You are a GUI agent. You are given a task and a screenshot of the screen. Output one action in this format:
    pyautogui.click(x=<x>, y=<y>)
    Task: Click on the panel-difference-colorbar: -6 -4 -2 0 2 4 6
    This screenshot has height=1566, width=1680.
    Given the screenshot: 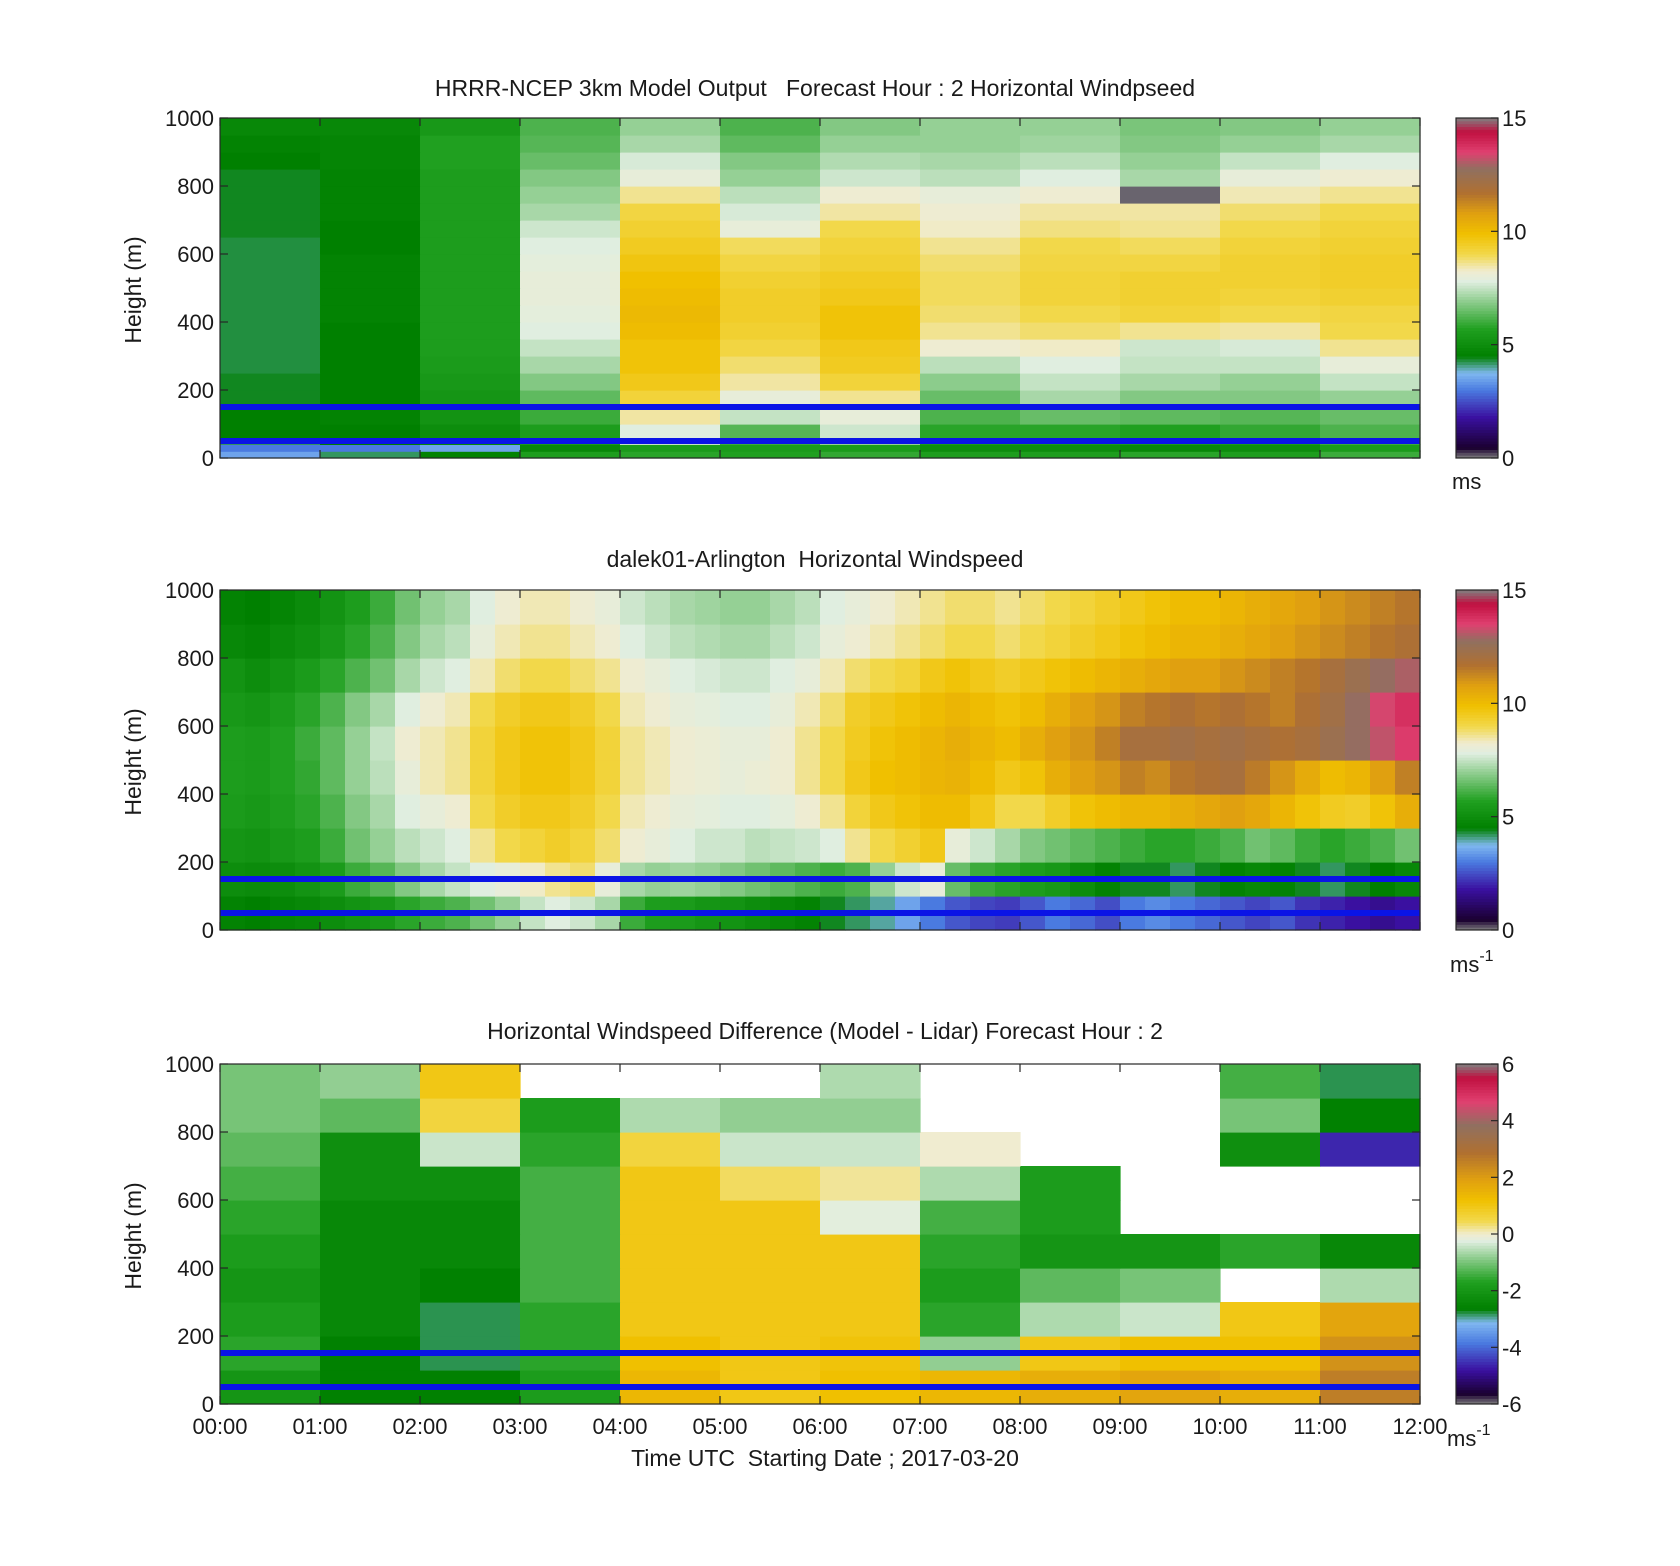 What is the action you would take?
    pyautogui.click(x=1488, y=1234)
    